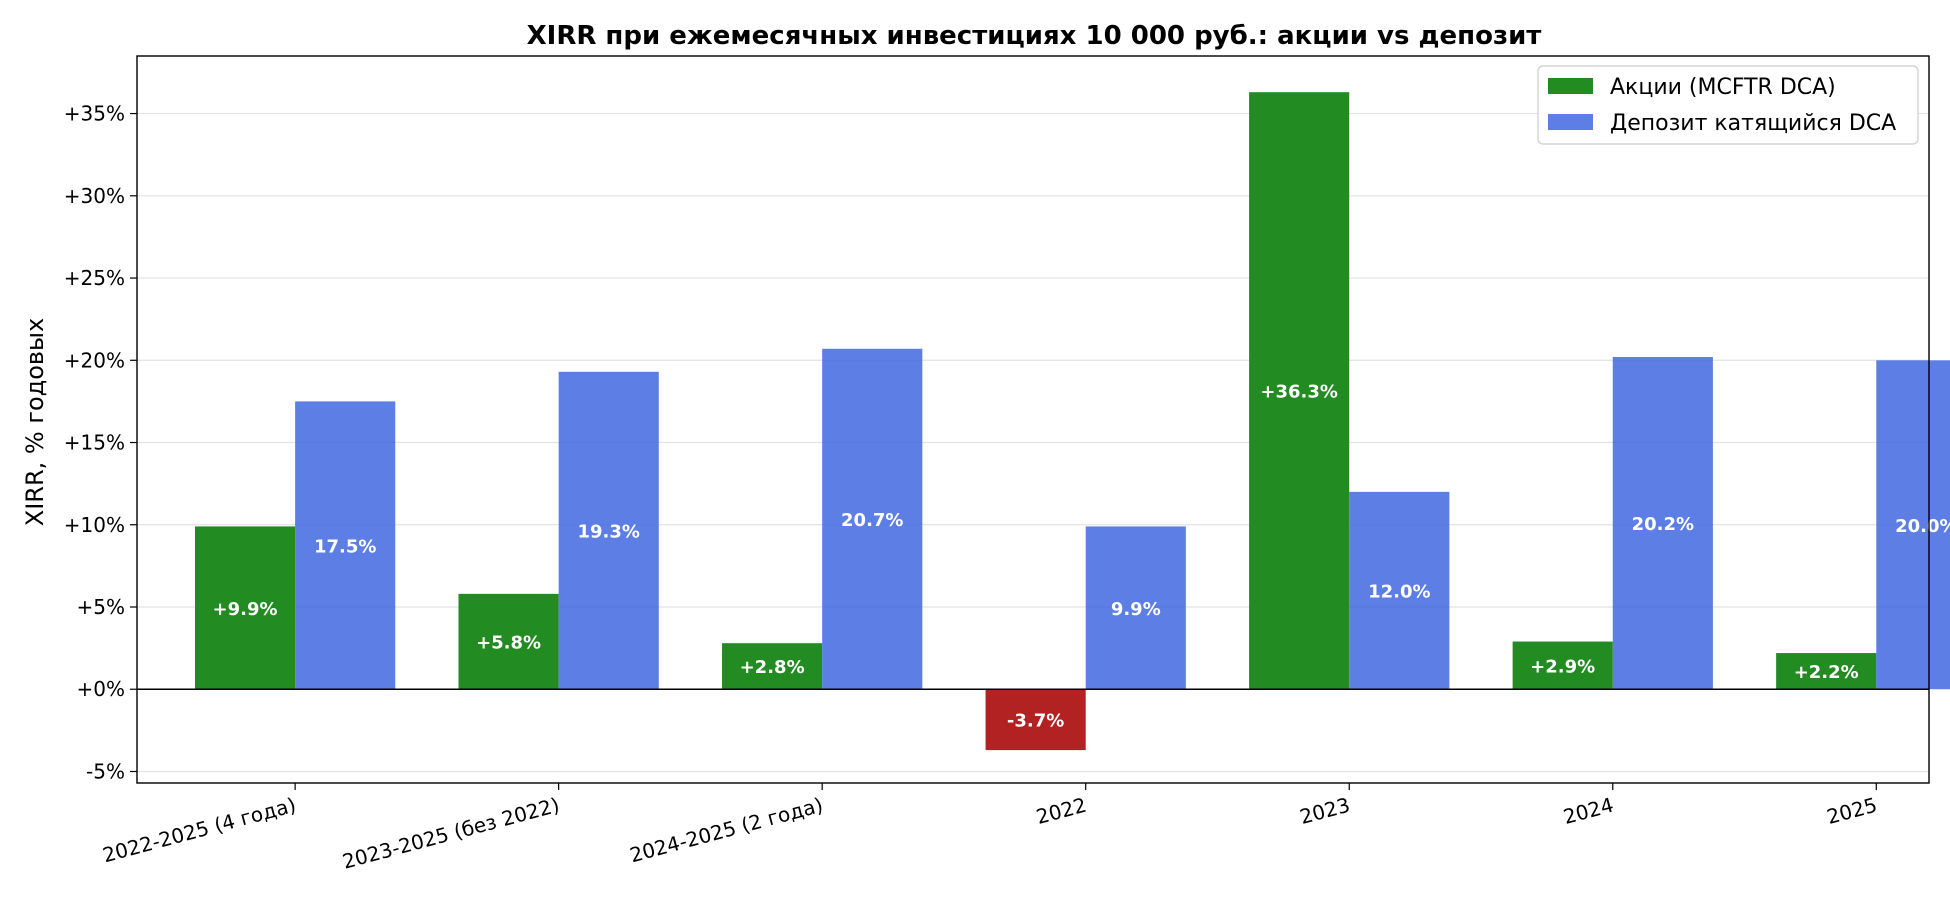 This screenshot has height=904, width=1950. I want to click on y-tick-label: +35%, so click(94, 114).